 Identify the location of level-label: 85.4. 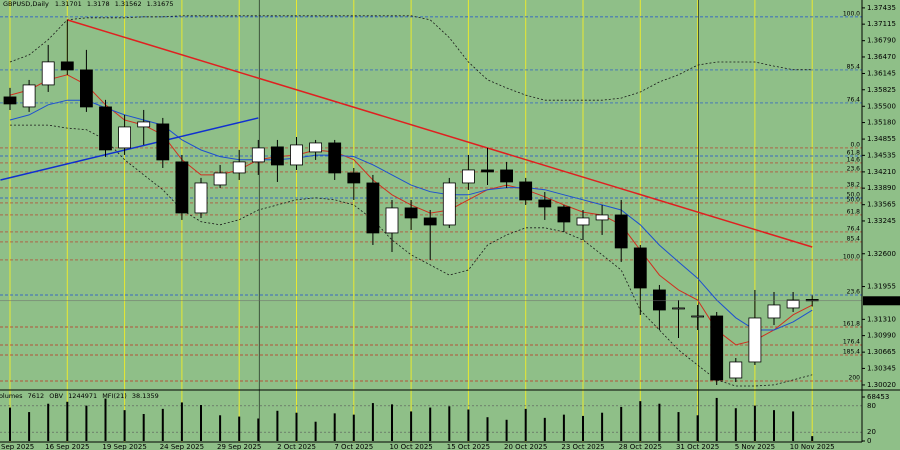
(854, 66).